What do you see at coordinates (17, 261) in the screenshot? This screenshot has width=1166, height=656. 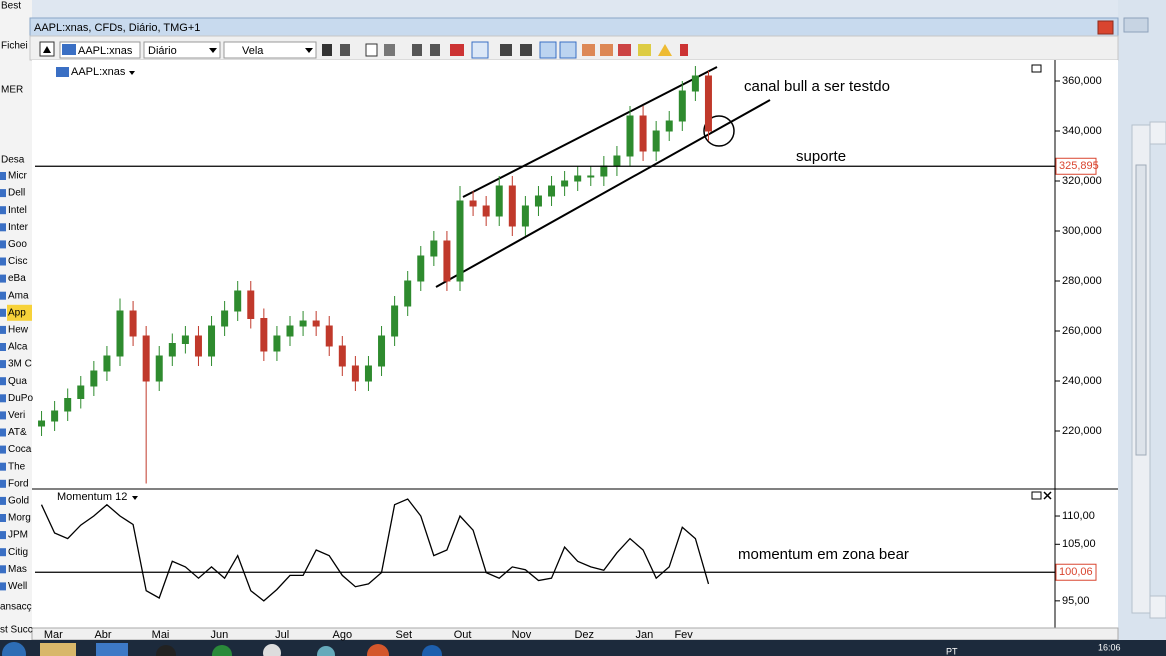 I see `instrument: Cisc` at bounding box center [17, 261].